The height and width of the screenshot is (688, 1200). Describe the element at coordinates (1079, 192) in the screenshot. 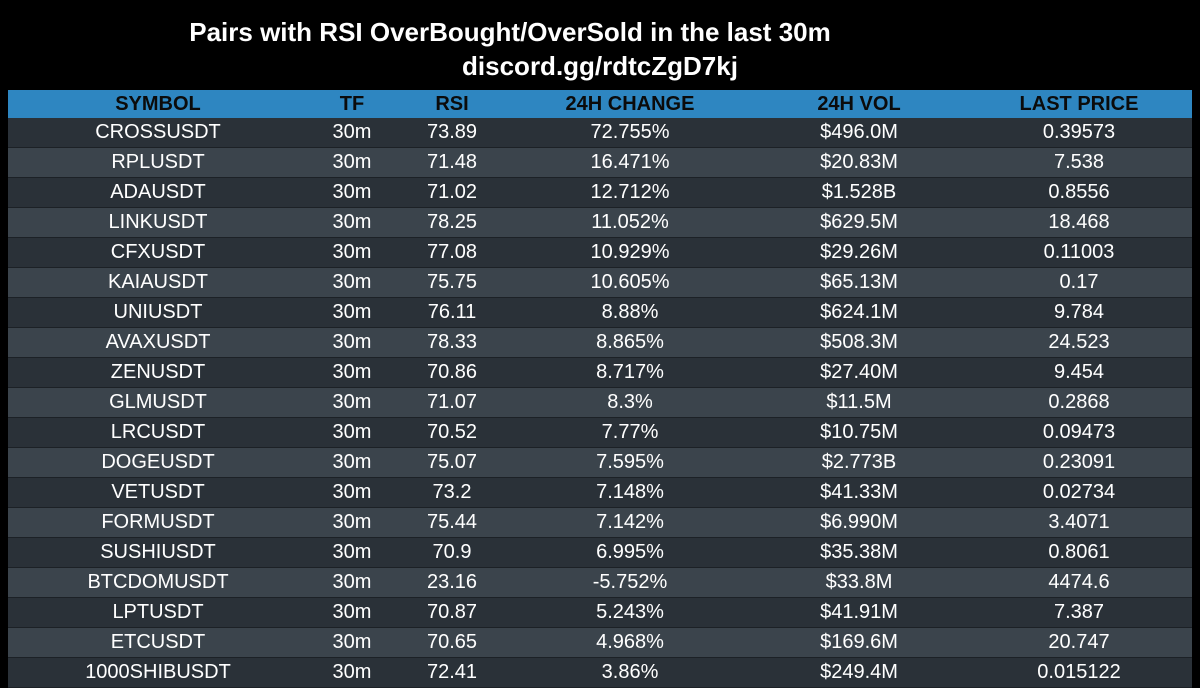

I see `cell-last-price: 0.8556` at that location.